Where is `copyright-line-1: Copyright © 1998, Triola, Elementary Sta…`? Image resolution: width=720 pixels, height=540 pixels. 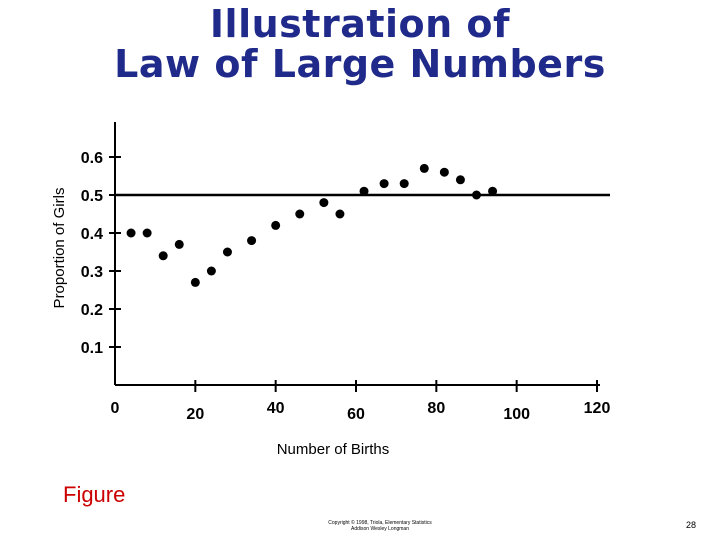 copyright-line-1: Copyright © 1998, Triola, Elementary Sta… is located at coordinates (380, 523).